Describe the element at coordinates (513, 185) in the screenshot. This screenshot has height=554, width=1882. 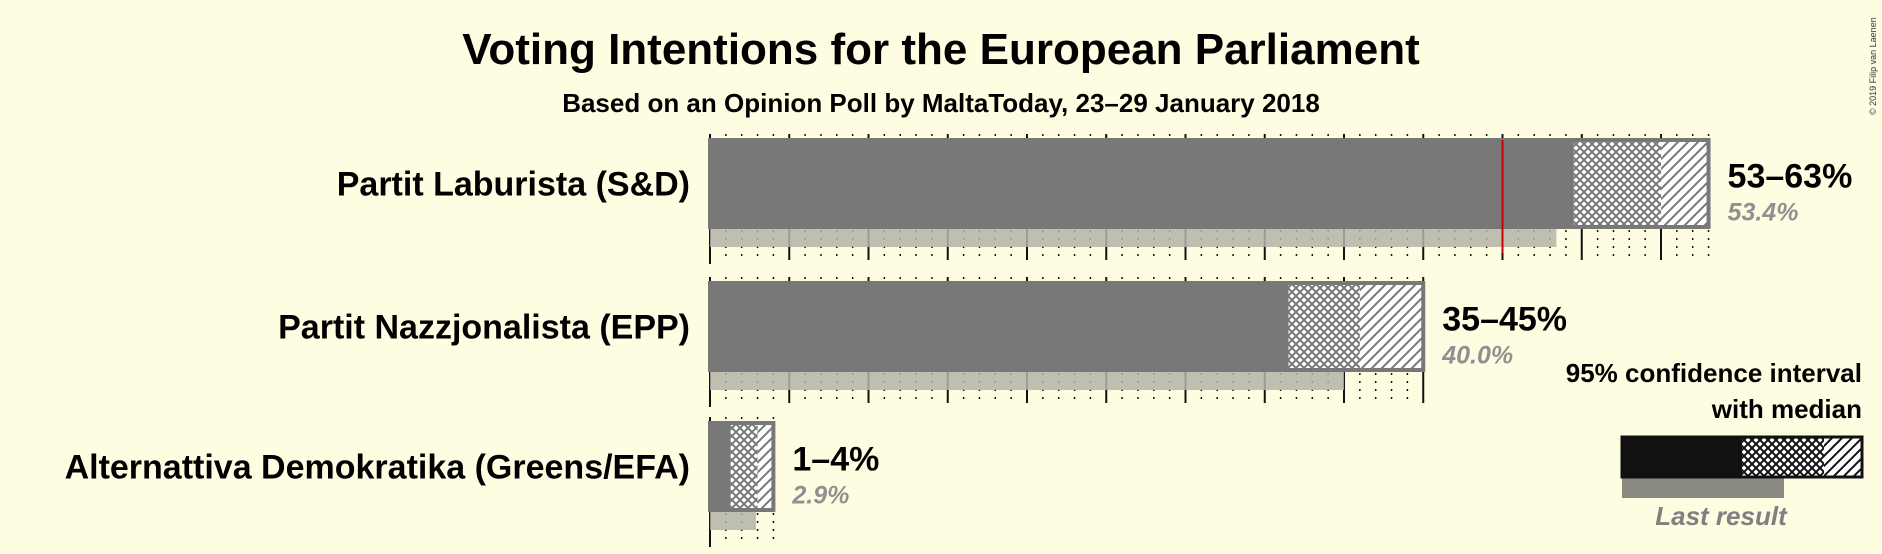
I see `party-label: Partit Laburista (S&D)` at that location.